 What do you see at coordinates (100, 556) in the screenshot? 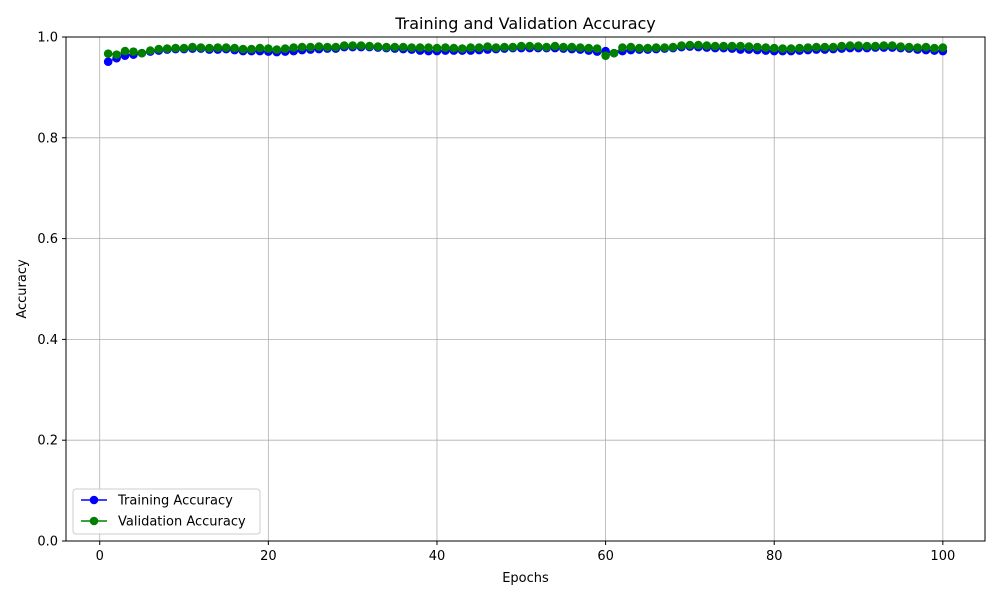
I see `x-tick-label: 0` at bounding box center [100, 556].